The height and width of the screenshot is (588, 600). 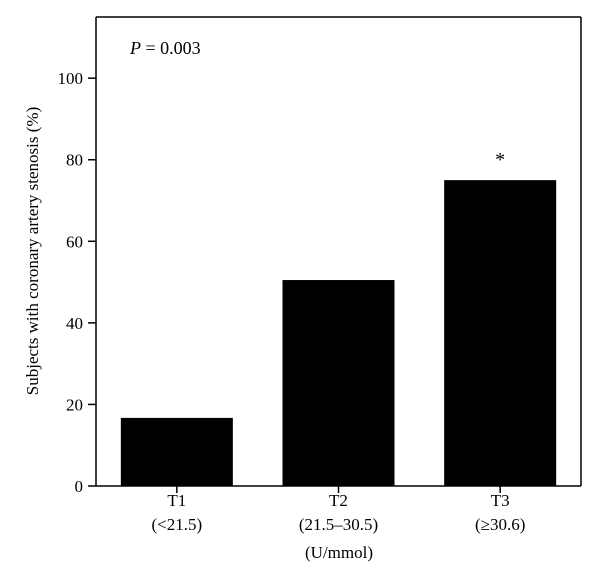 What do you see at coordinates (176, 500) in the screenshot?
I see `x-category-label: T1` at bounding box center [176, 500].